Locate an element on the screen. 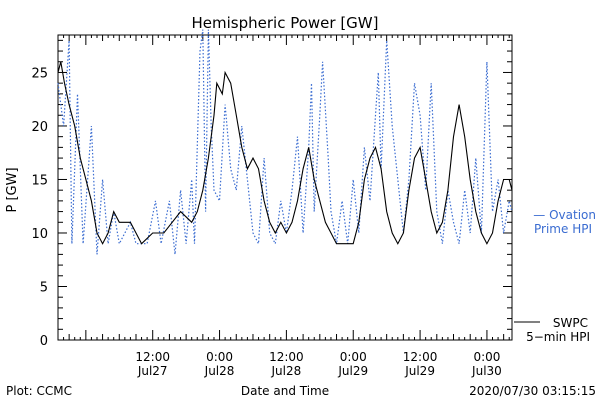  y-tick-label: 10 is located at coordinates (39, 234).